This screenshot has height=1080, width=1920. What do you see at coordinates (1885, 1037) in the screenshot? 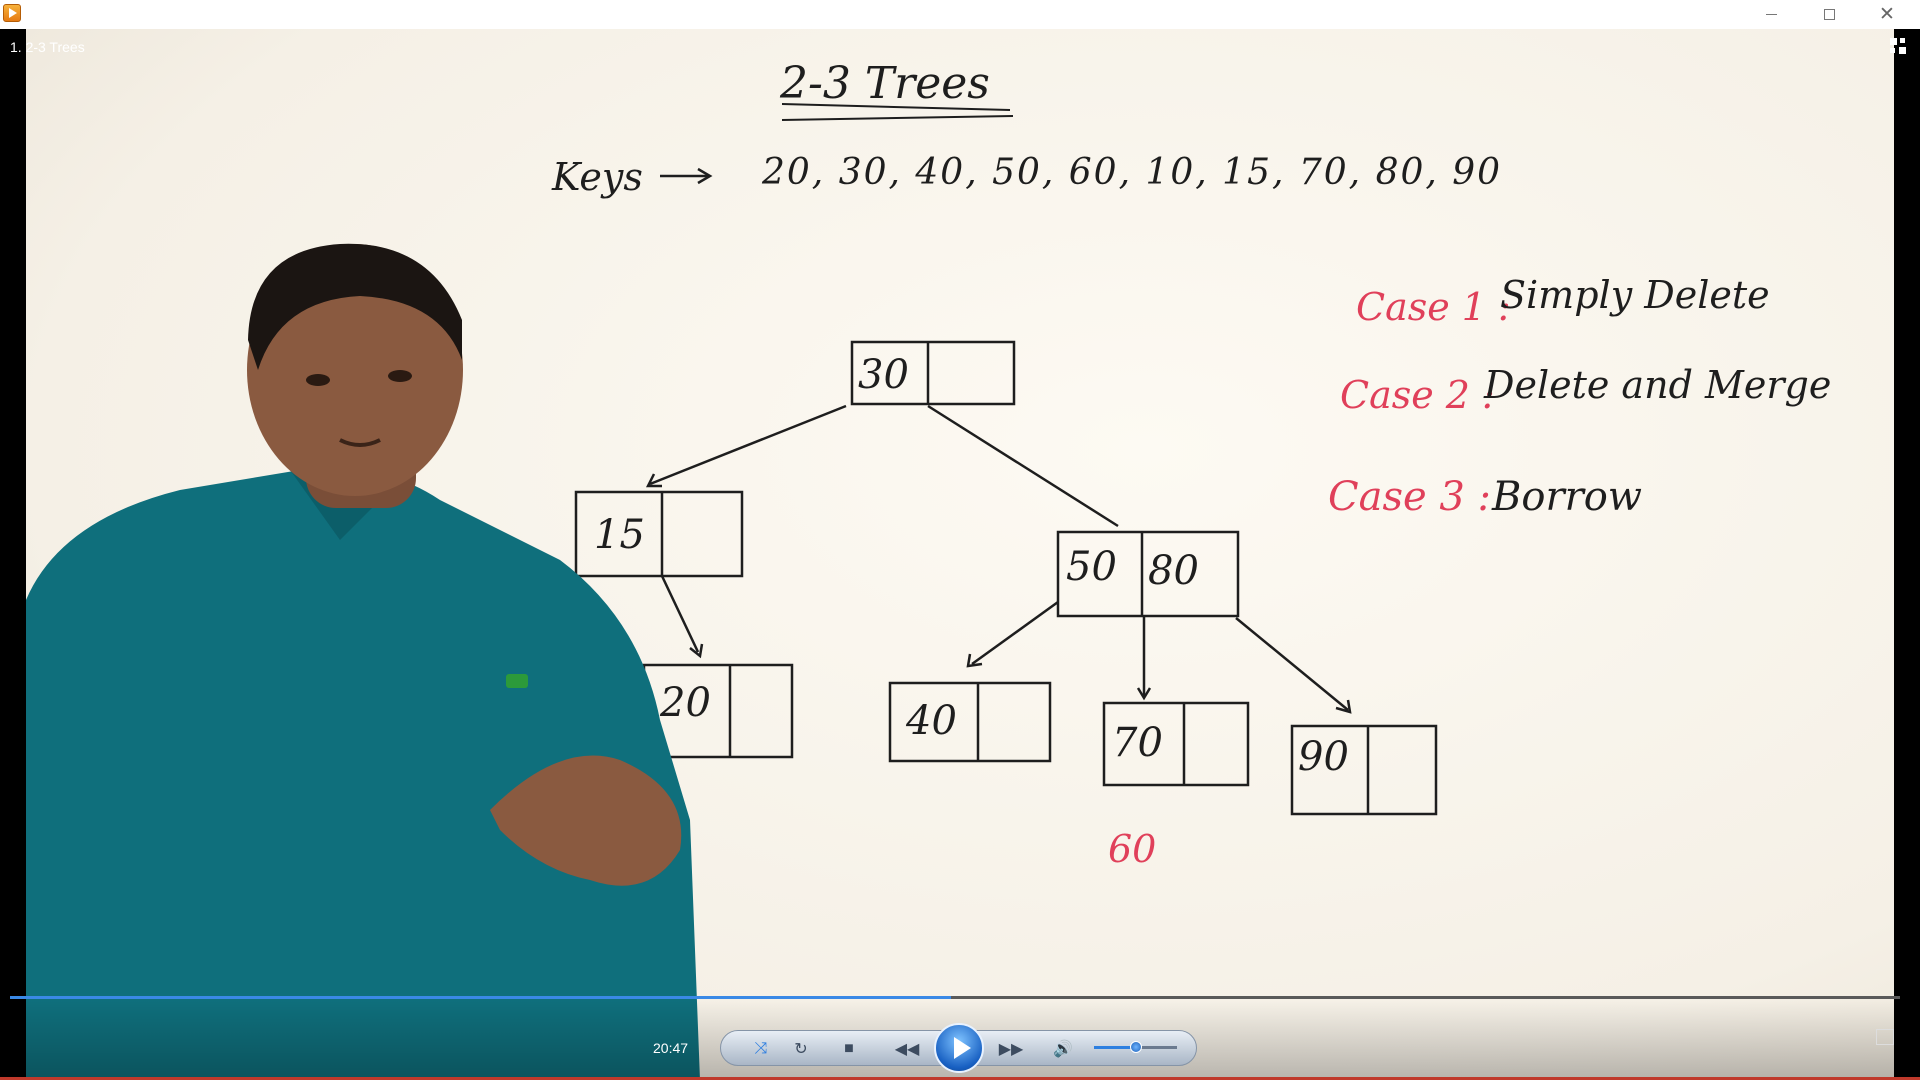
I see `fullscreen-icon` at bounding box center [1885, 1037].